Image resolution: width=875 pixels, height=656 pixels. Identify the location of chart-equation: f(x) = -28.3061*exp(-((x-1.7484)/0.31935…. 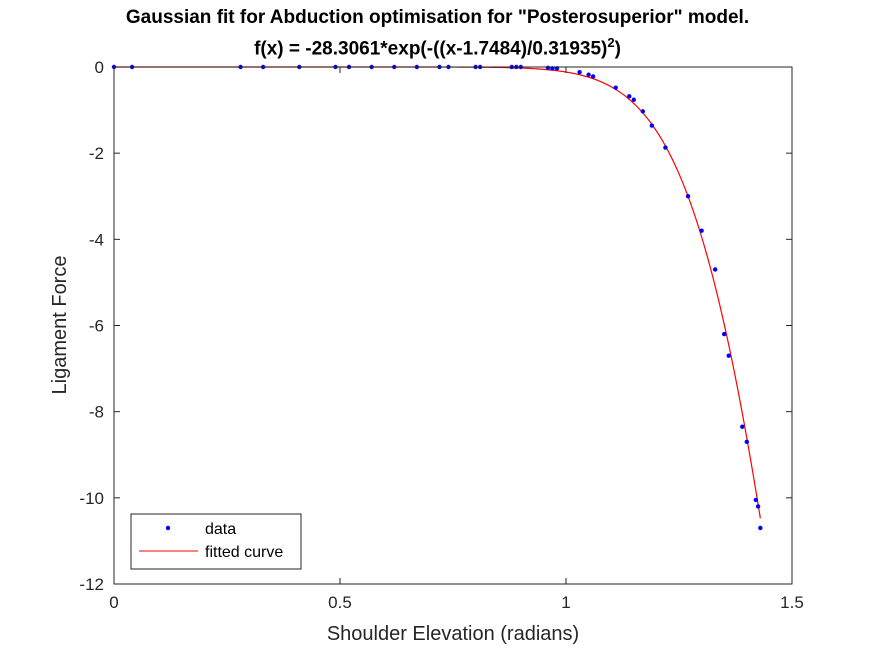
(437, 47).